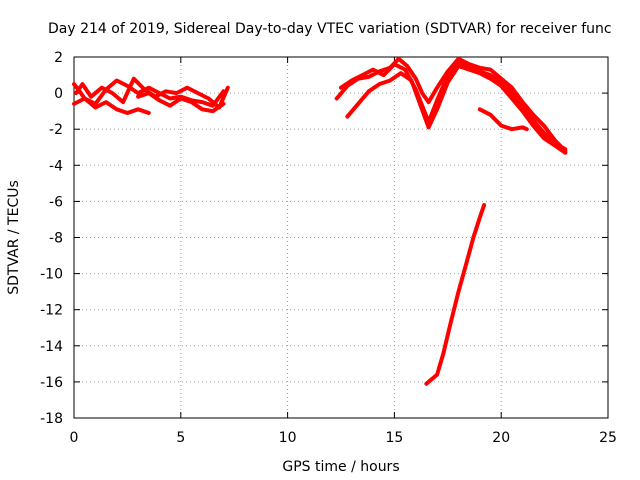  What do you see at coordinates (501, 438) in the screenshot?
I see `x-tick-label: 20` at bounding box center [501, 438].